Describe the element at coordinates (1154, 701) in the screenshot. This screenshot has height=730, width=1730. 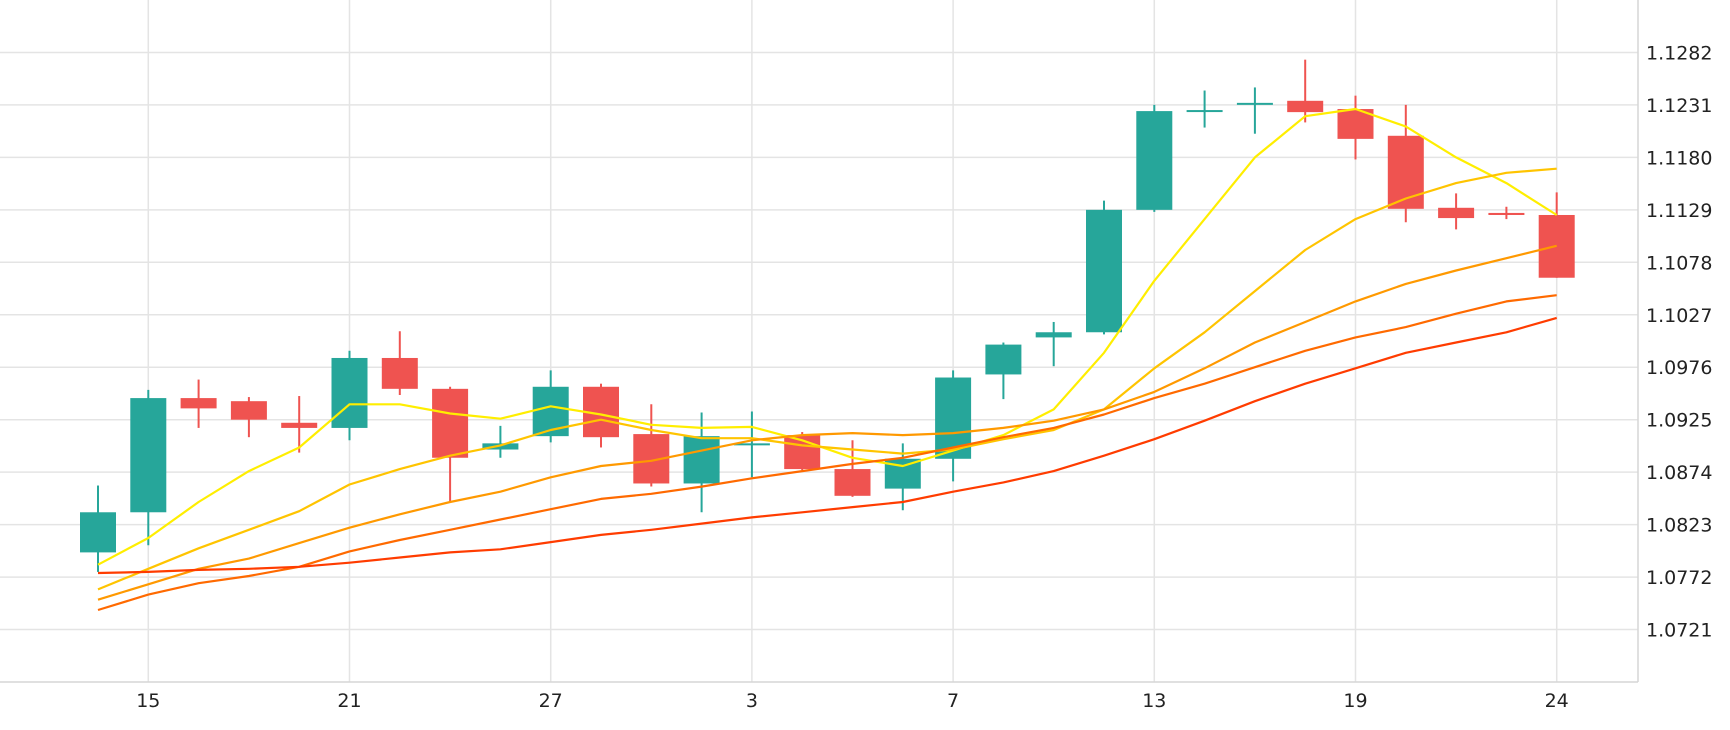
I see `x-tick-label: 13` at that location.